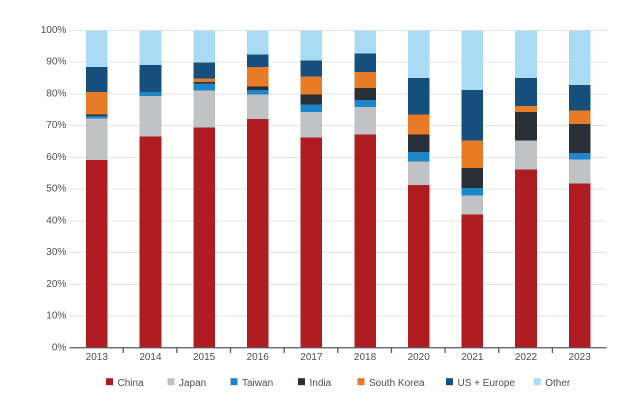  What do you see at coordinates (580, 357) in the screenshot?
I see `svg-text: 2023` at bounding box center [580, 357].